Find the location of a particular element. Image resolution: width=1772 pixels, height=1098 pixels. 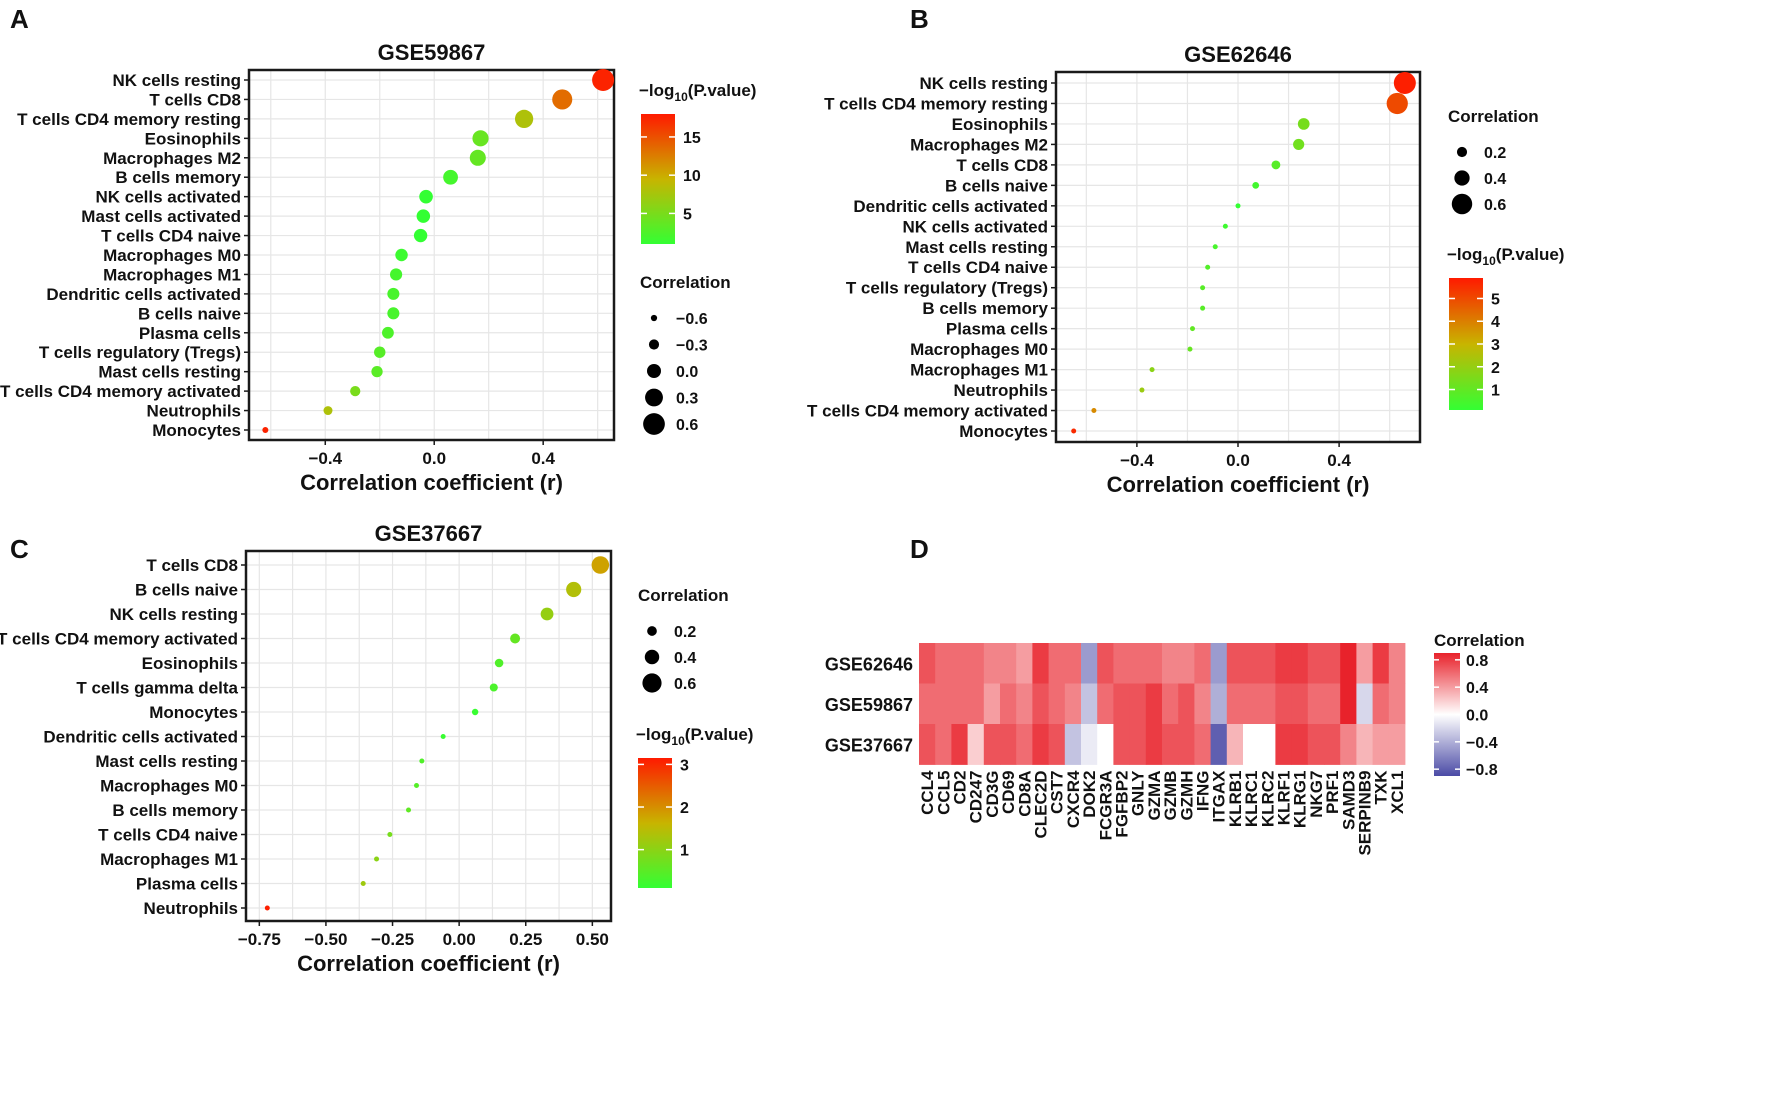

heatmap-column-label: KLRG1 is located at coordinates (1300, 800).